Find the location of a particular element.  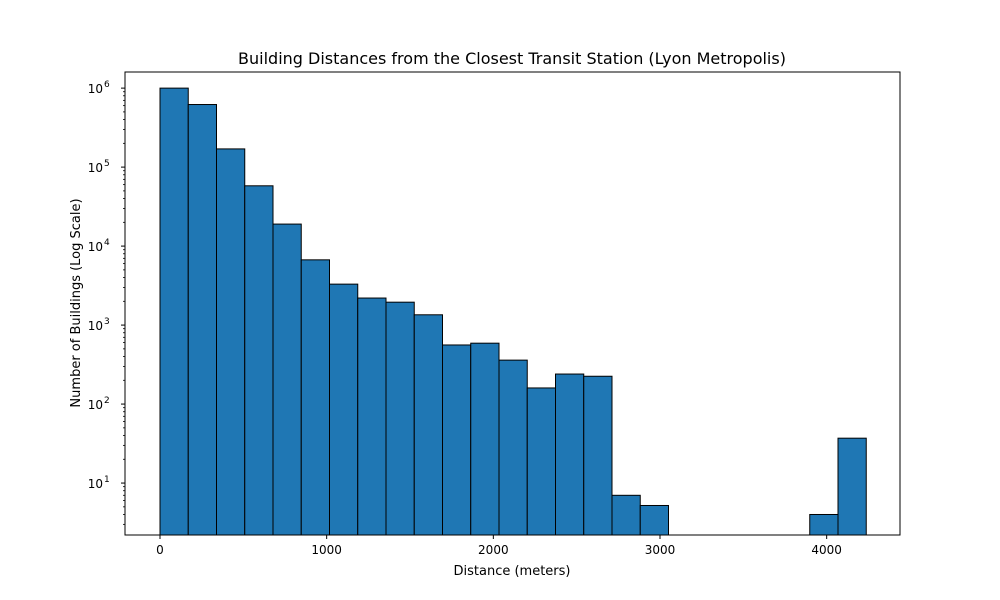

y-tick-exponent: 6 is located at coordinates (107, 85).